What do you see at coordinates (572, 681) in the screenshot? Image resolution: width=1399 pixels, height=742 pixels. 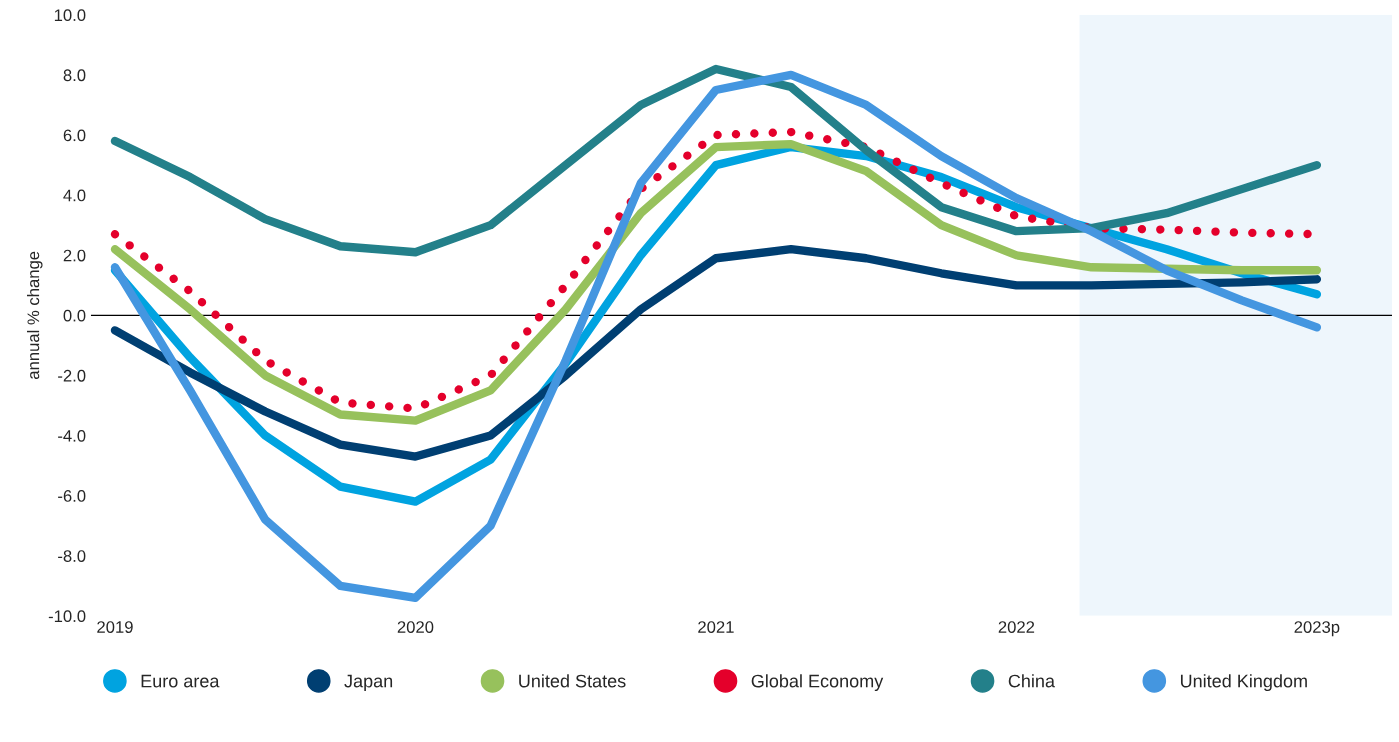 I see `legend-label: United States` at bounding box center [572, 681].